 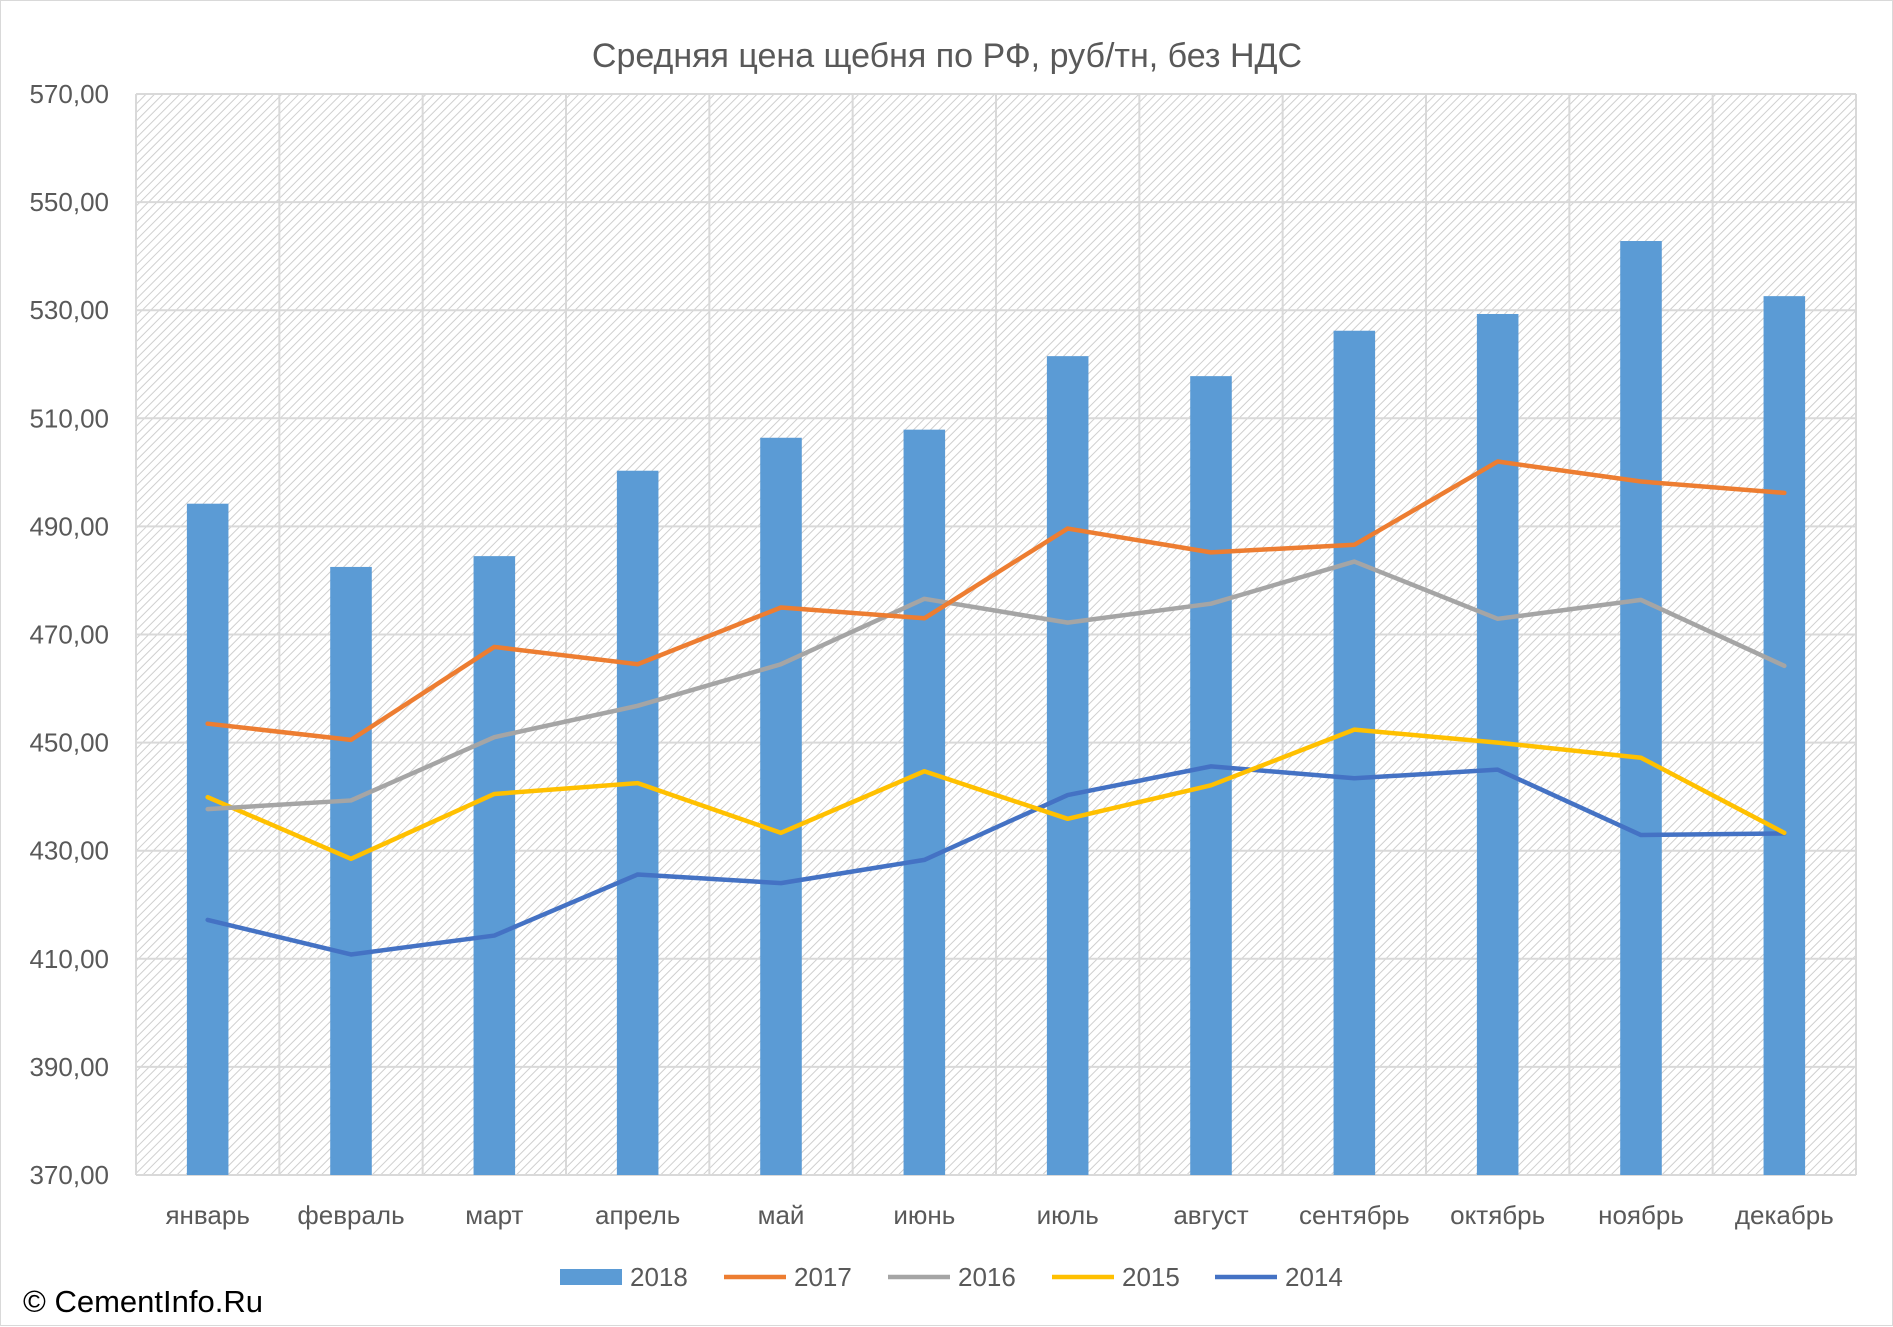 I want to click on x-tick-label: июнь, so click(x=924, y=1215).